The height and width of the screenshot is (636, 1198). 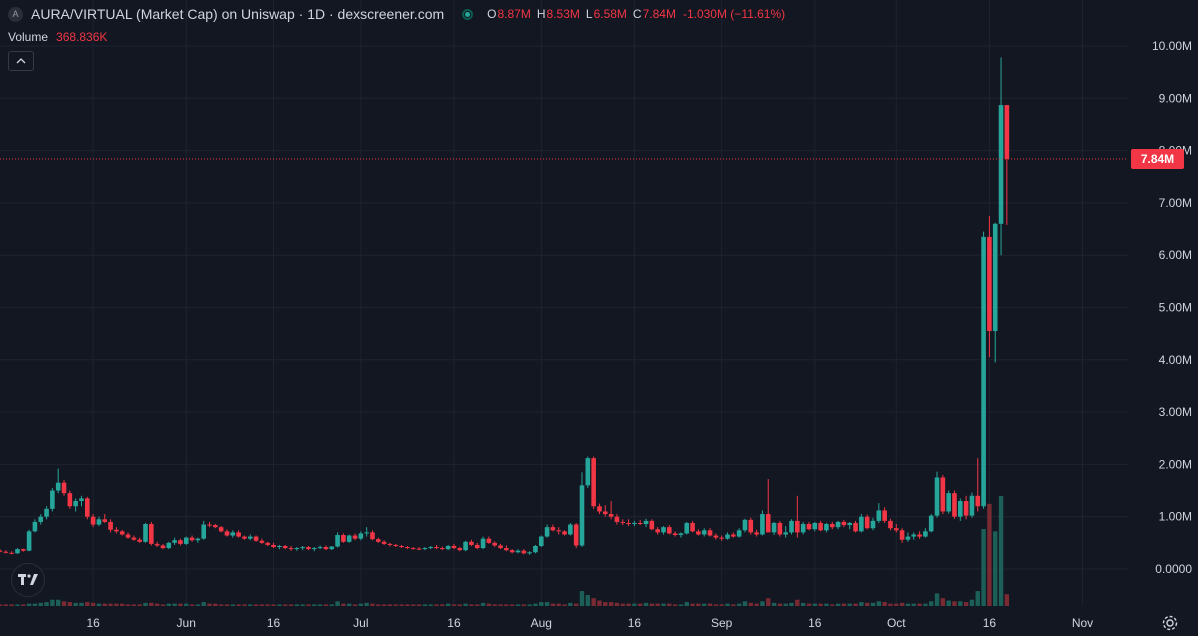 What do you see at coordinates (589, 623) in the screenshot?
I see `time-axis: 16 Jun 16 Jul 16 Aug 16 Sep 16 Oct 16 Nov` at bounding box center [589, 623].